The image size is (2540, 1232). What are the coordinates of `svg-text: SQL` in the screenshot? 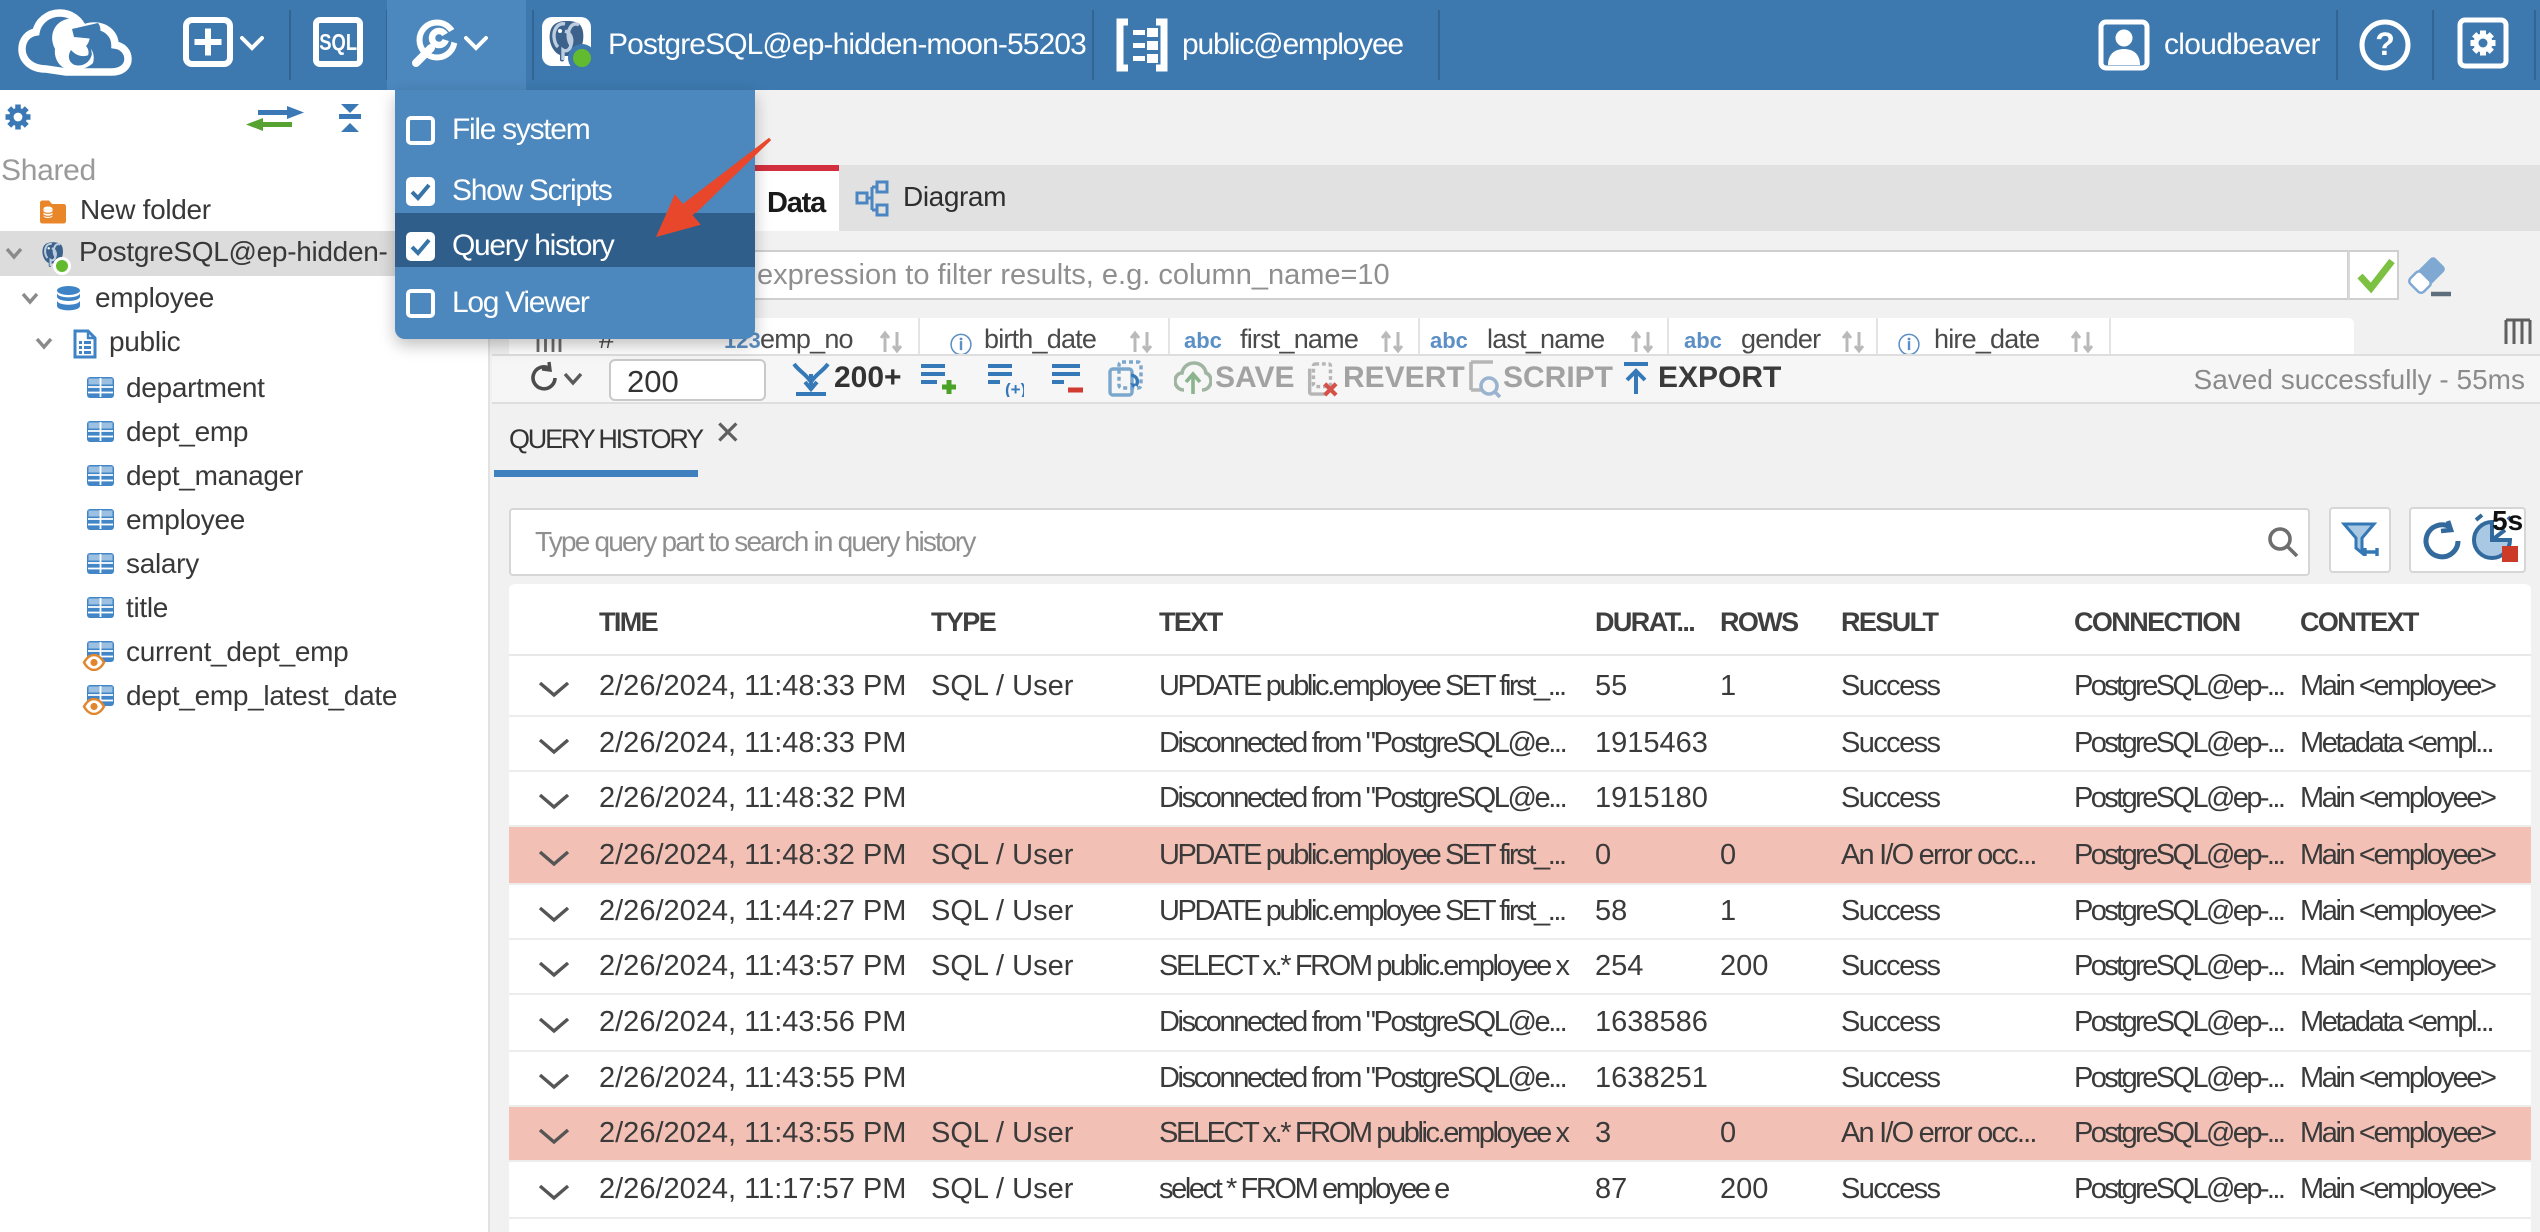 It's located at (338, 42).